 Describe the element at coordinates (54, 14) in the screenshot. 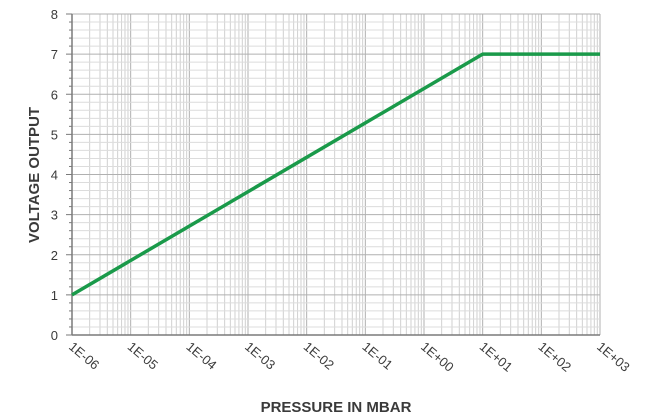

I see `y-tick-label: 8` at that location.